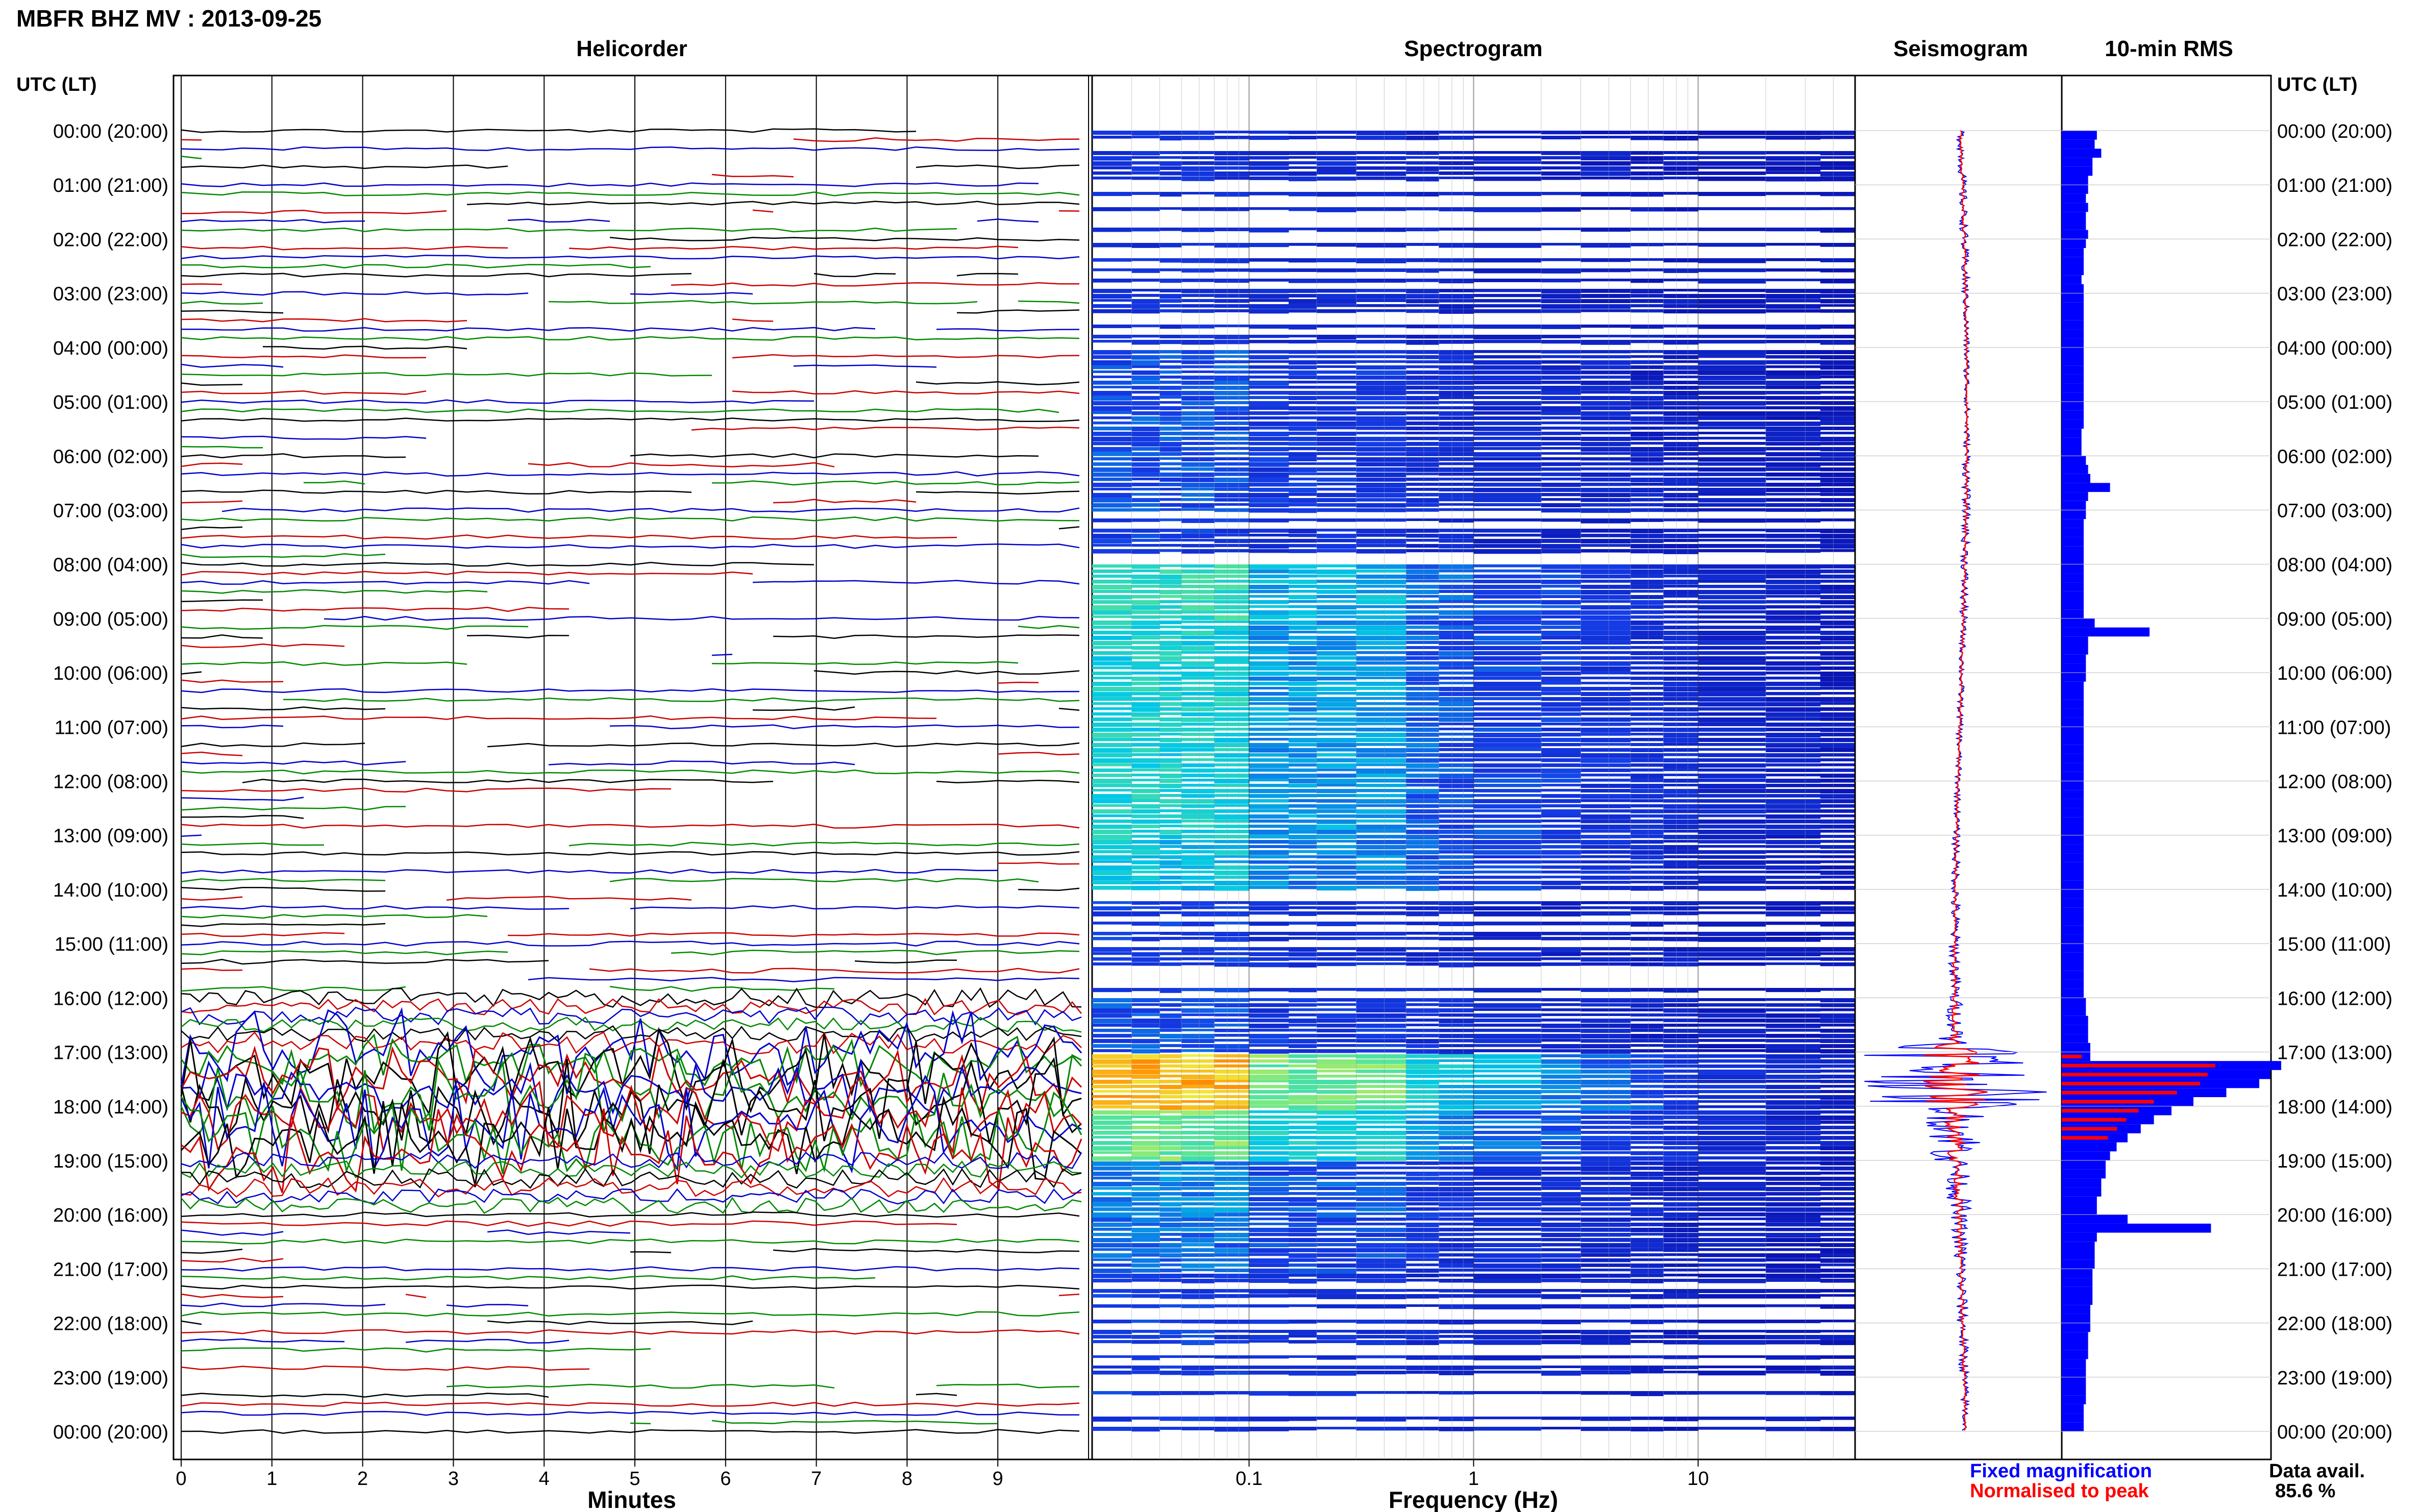 The height and width of the screenshot is (1512, 2419). What do you see at coordinates (110, 782) in the screenshot?
I see `time-label-left: 12:00 (08:00)` at bounding box center [110, 782].